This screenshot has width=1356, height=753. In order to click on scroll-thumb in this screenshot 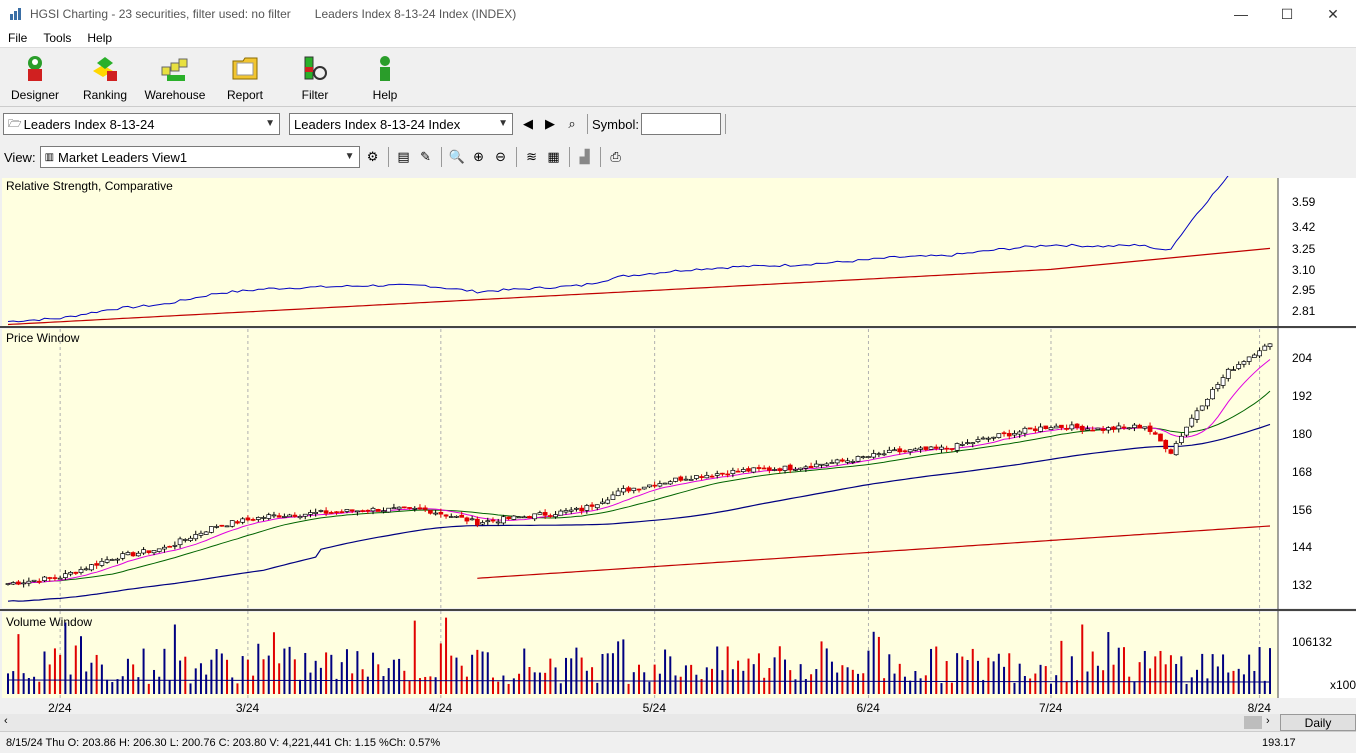, I will do `click(1253, 722)`.